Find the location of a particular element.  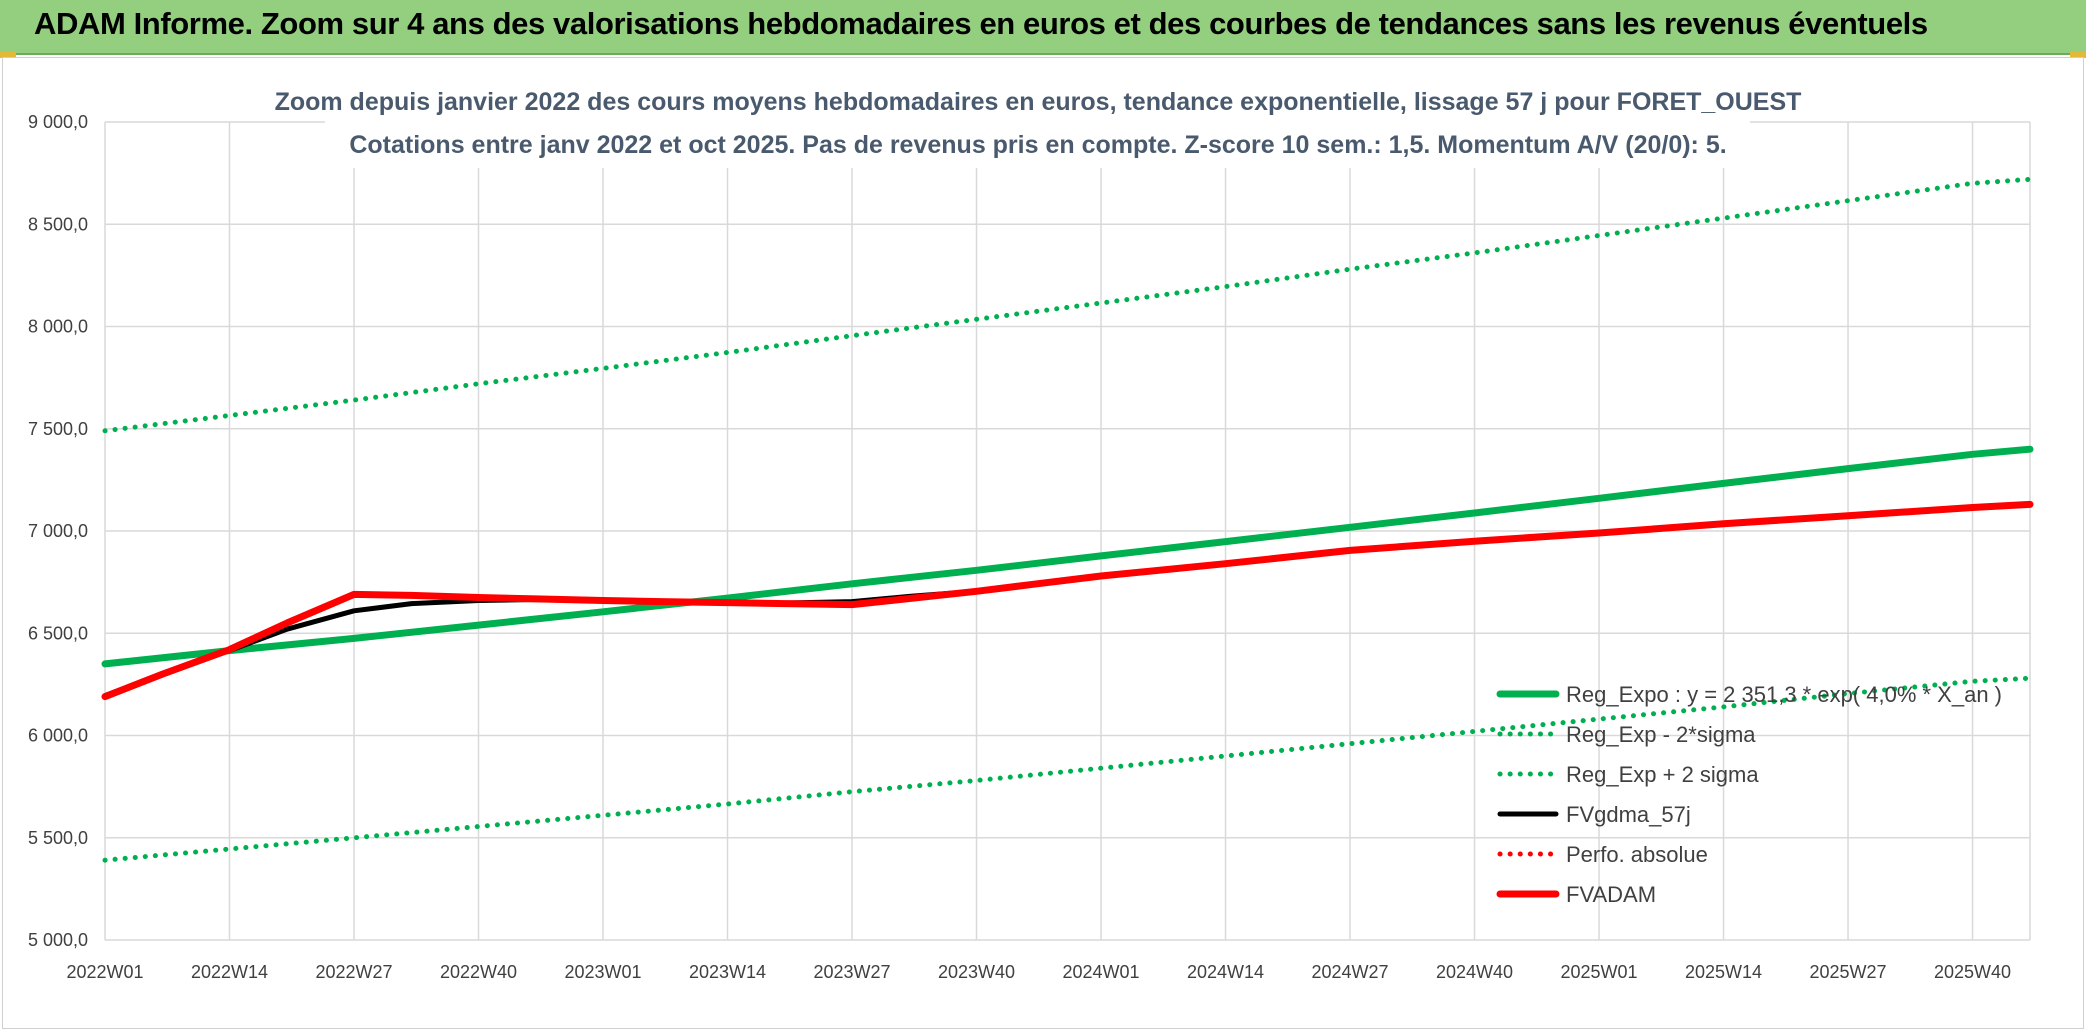

x-tick-label: 2022W01 is located at coordinates (104, 972).